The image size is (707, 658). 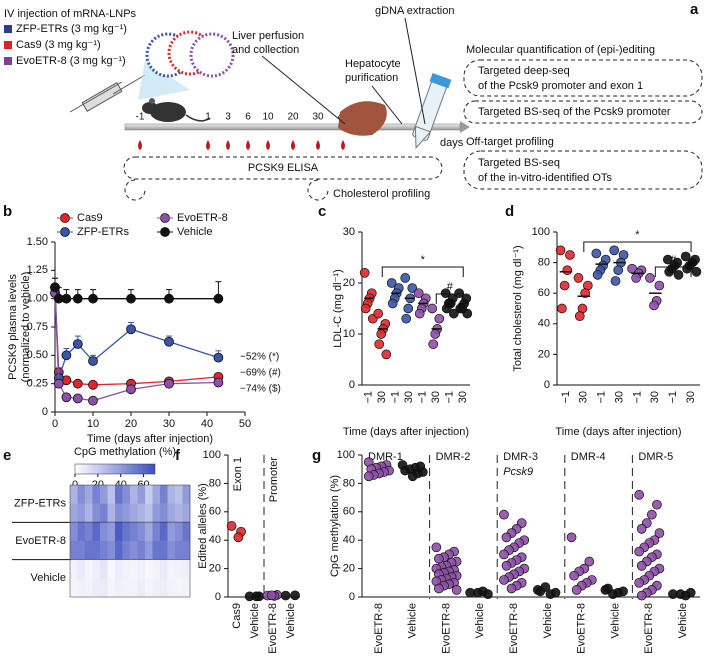 What do you see at coordinates (414, 11) in the screenshot?
I see `step-label: gDNA extraction` at bounding box center [414, 11].